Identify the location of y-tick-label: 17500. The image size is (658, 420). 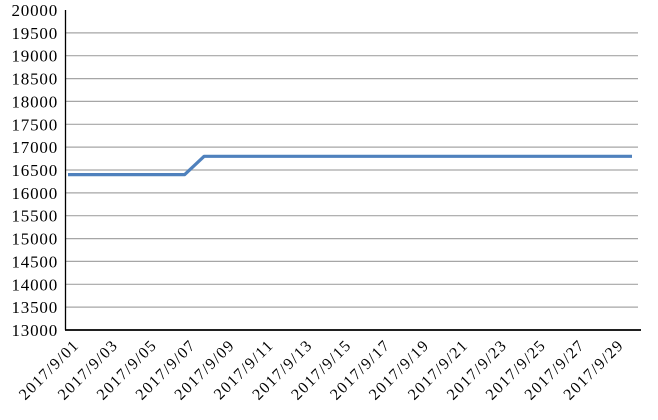
(35, 124).